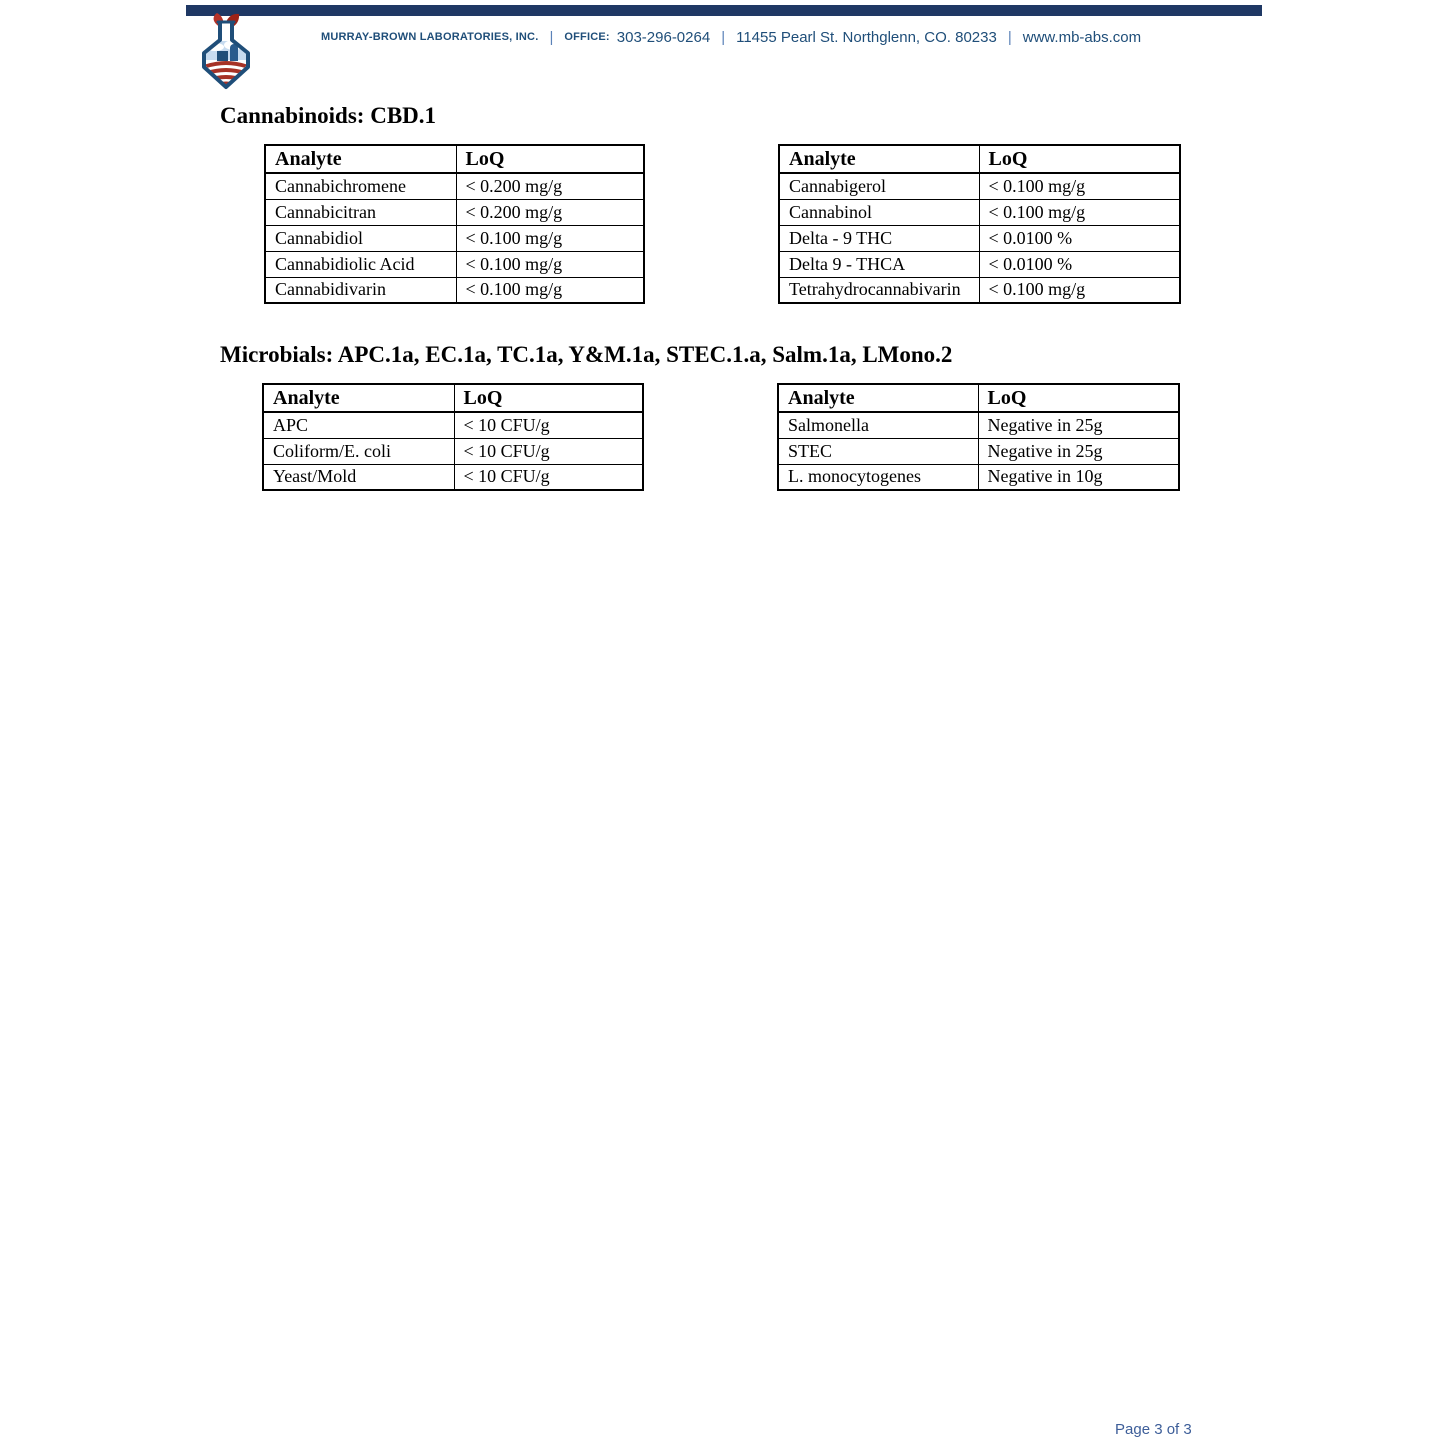  I want to click on table-row: STEC Negative in 25g, so click(978, 451).